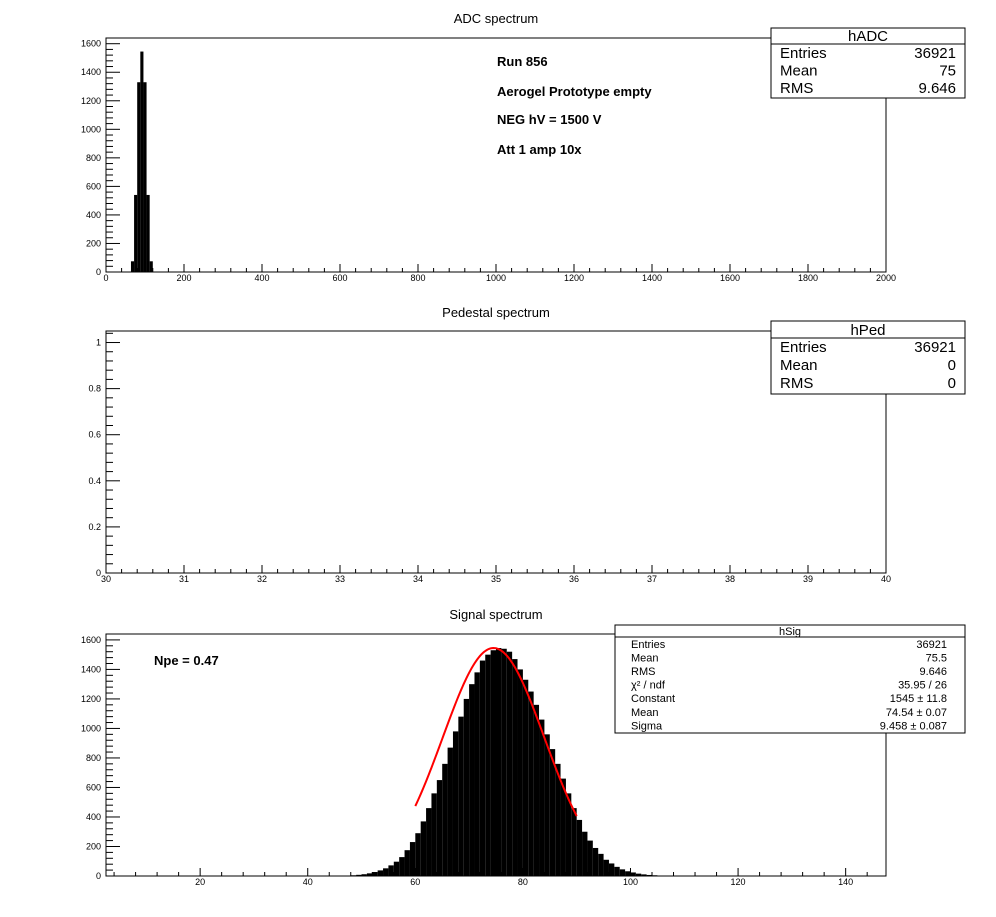 This screenshot has width=996, height=917. Describe the element at coordinates (105, 278) in the screenshot. I see `adc-x-tick-label: 0` at that location.